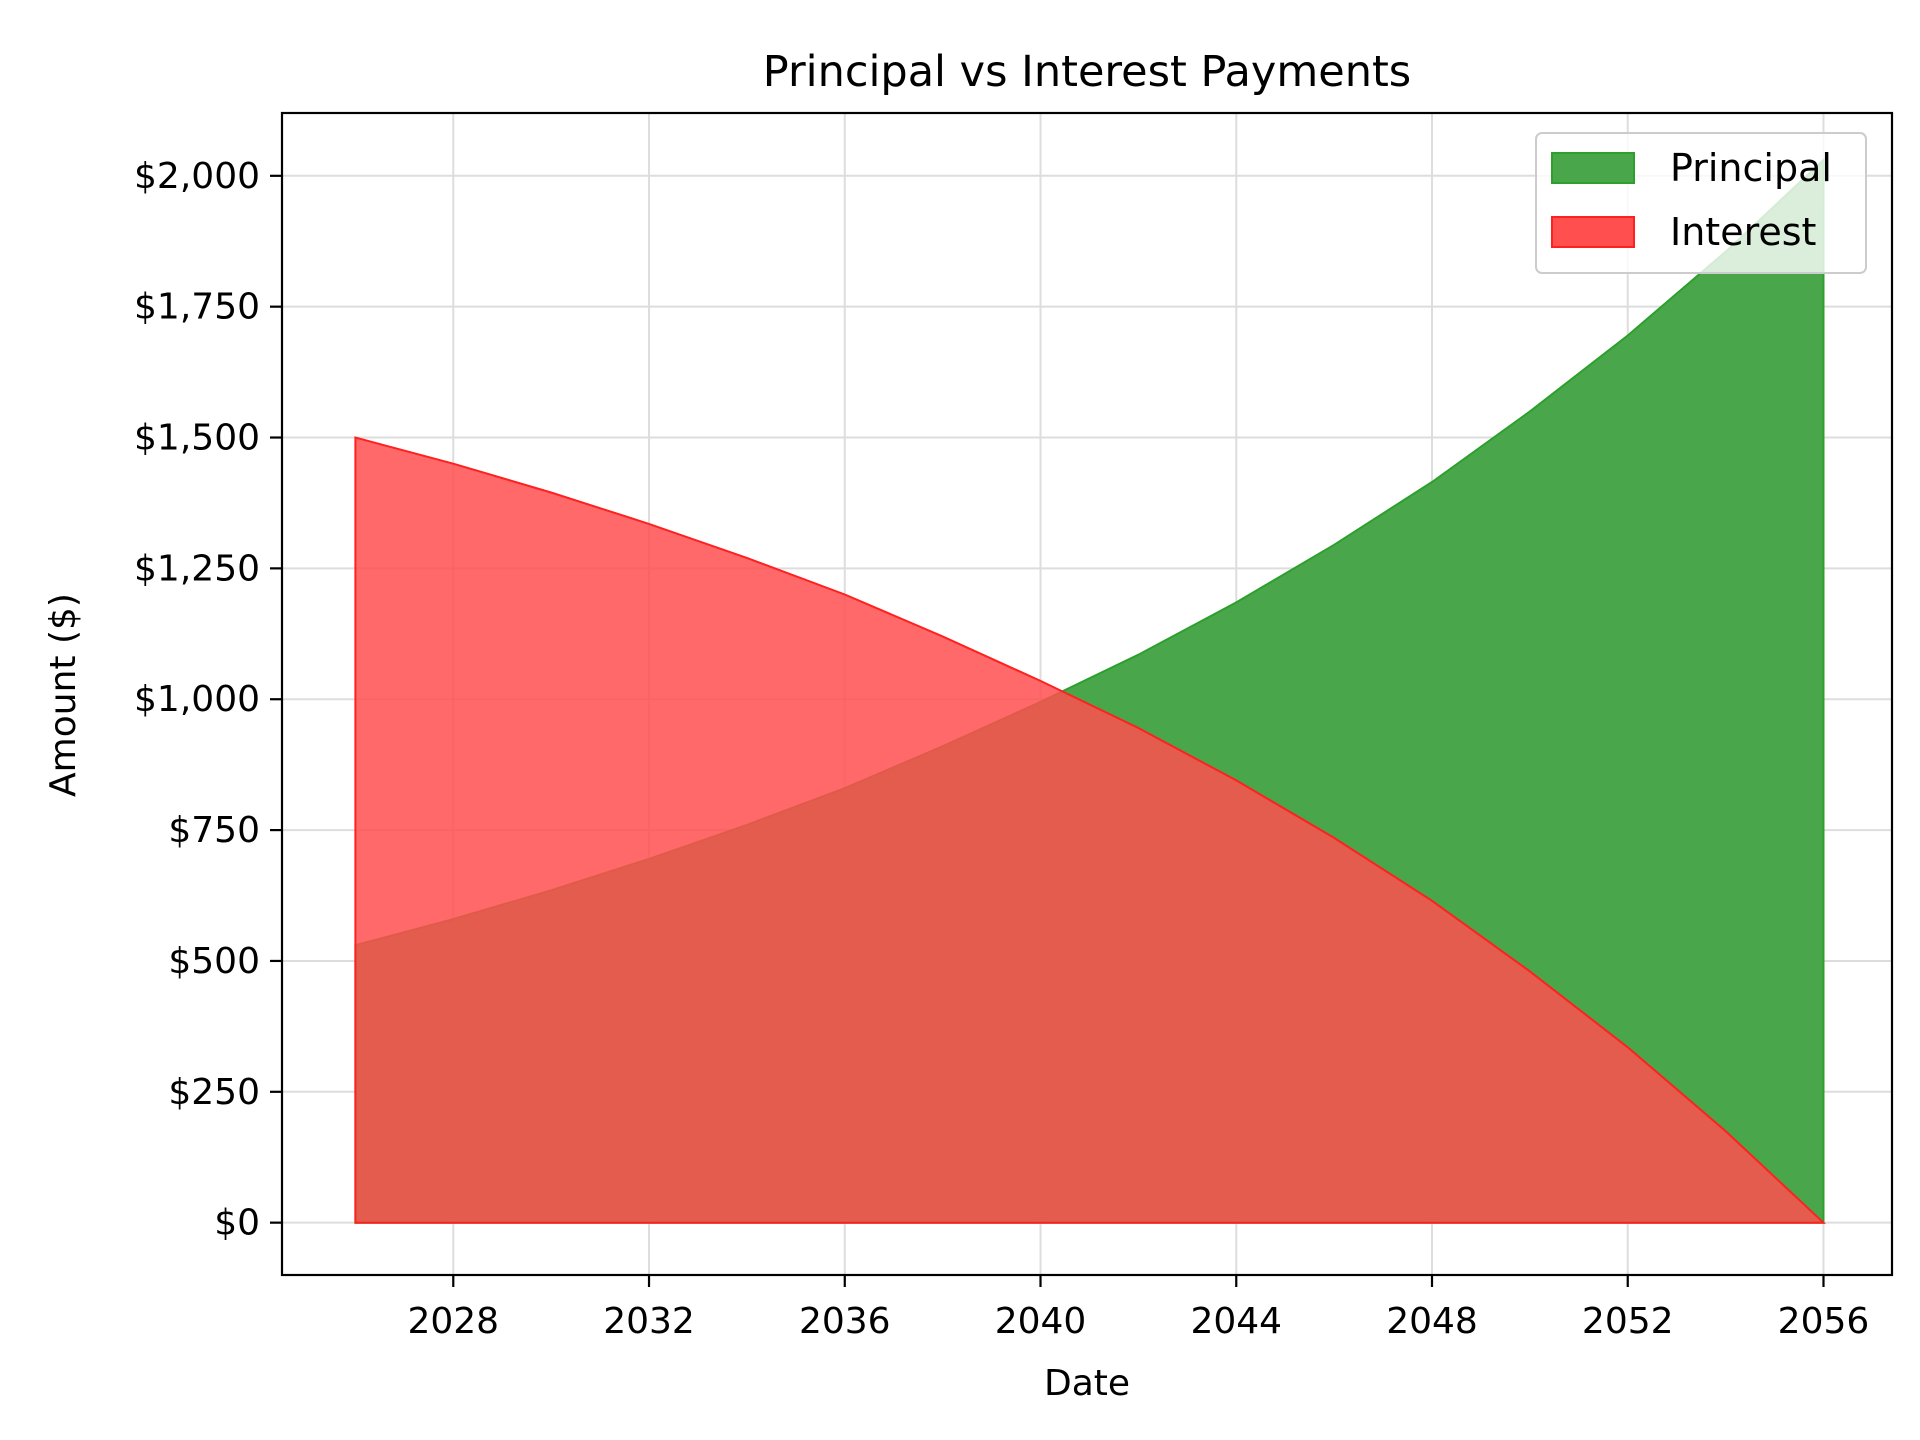 The width and height of the screenshot is (1920, 1440). What do you see at coordinates (649, 1321) in the screenshot?
I see `x-tick-label: 2032` at bounding box center [649, 1321].